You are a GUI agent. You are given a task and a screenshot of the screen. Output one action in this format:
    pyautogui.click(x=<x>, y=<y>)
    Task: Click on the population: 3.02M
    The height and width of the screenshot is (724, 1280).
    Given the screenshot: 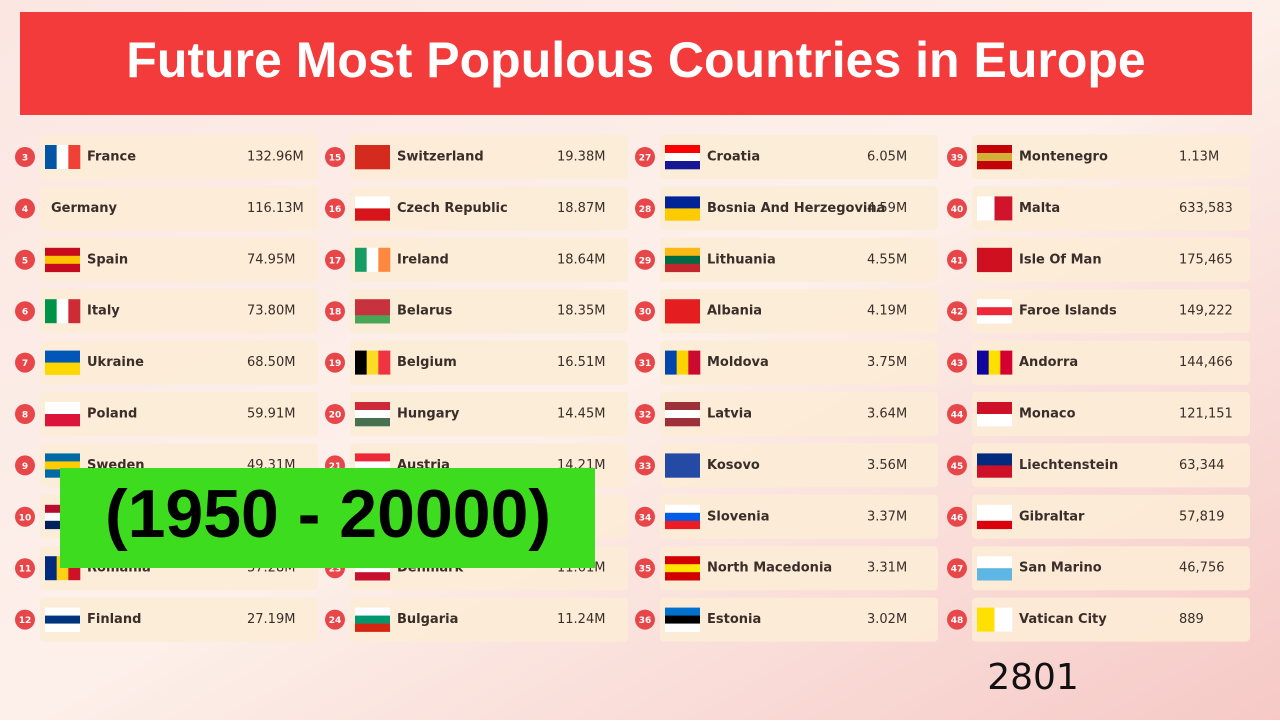 What is the action you would take?
    pyautogui.click(x=887, y=619)
    